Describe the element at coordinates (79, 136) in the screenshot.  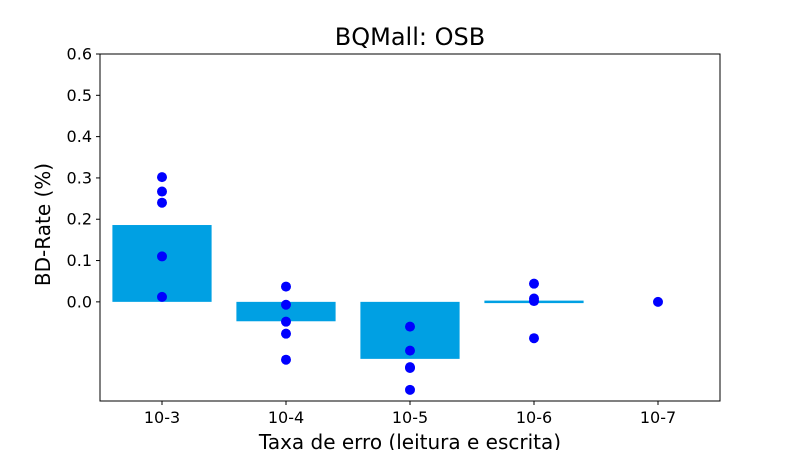
I see `y-tick-label: 0.4` at that location.